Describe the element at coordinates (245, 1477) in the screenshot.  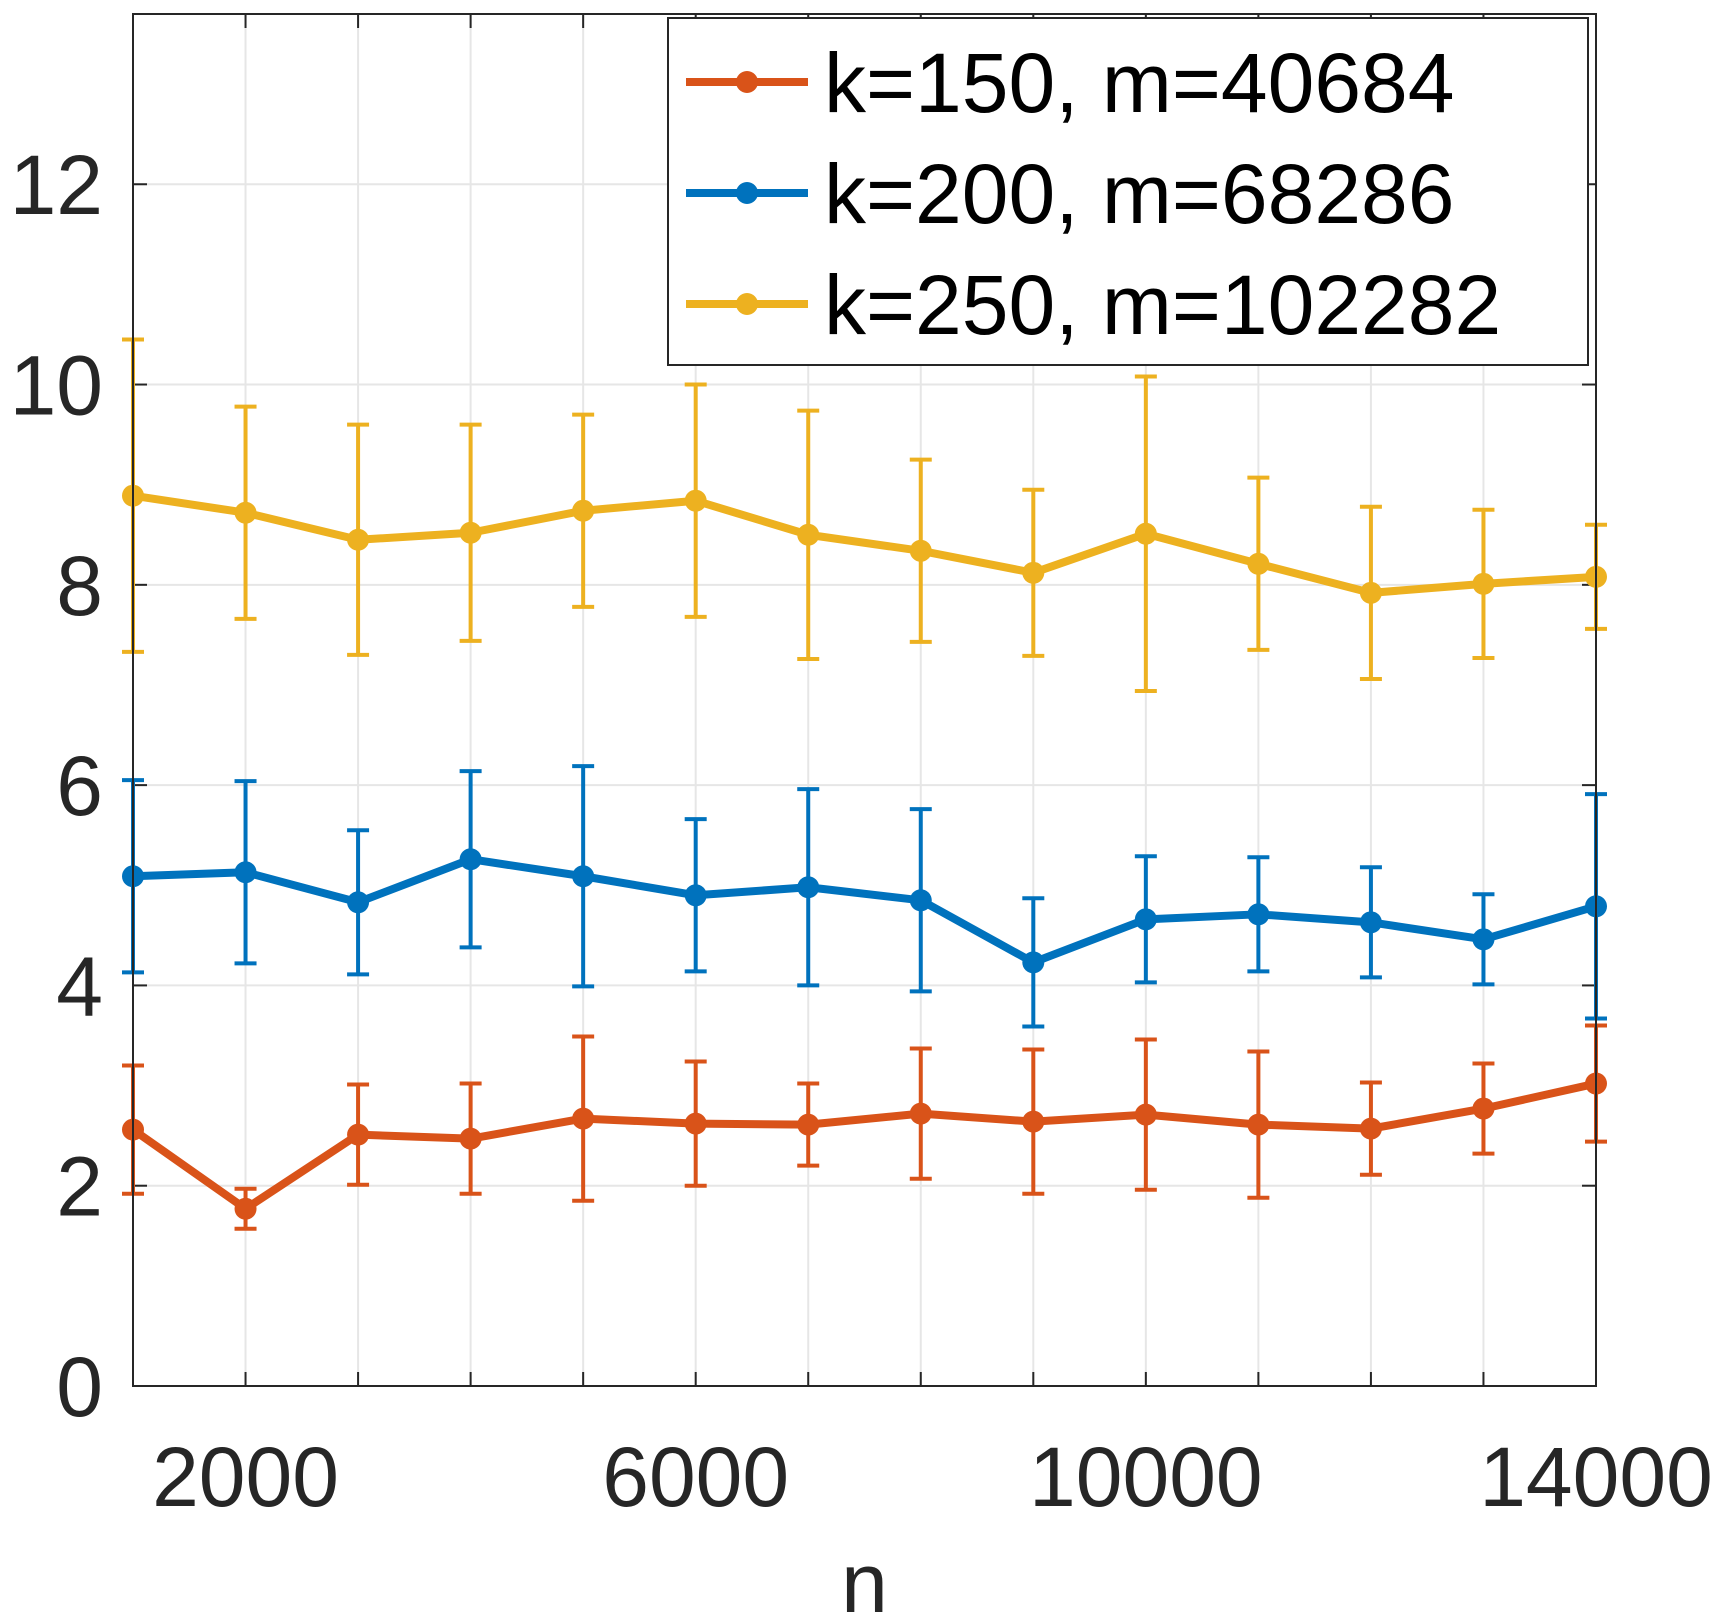
I see `x-tick-label: 2000` at that location.